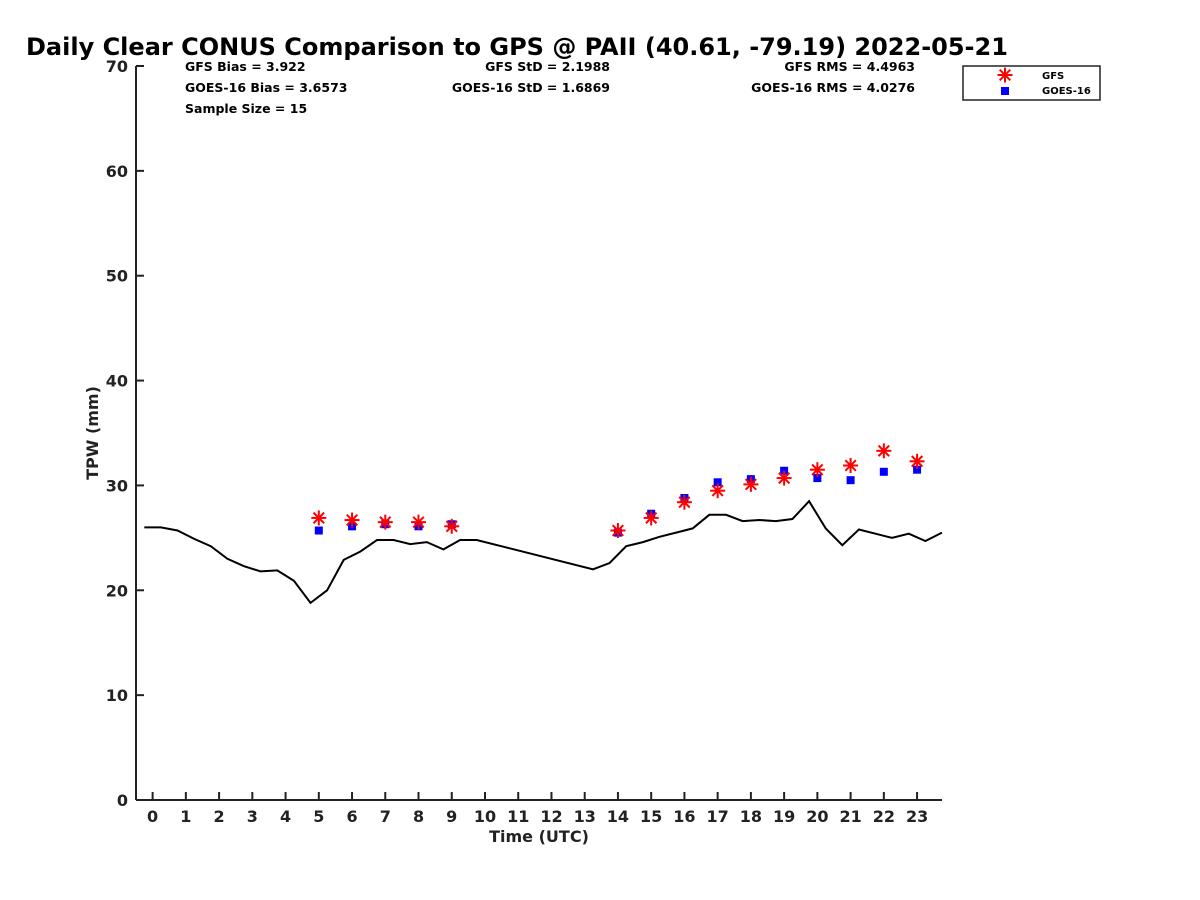 This screenshot has width=1200, height=900. I want to click on x-tick-label: 19, so click(784, 816).